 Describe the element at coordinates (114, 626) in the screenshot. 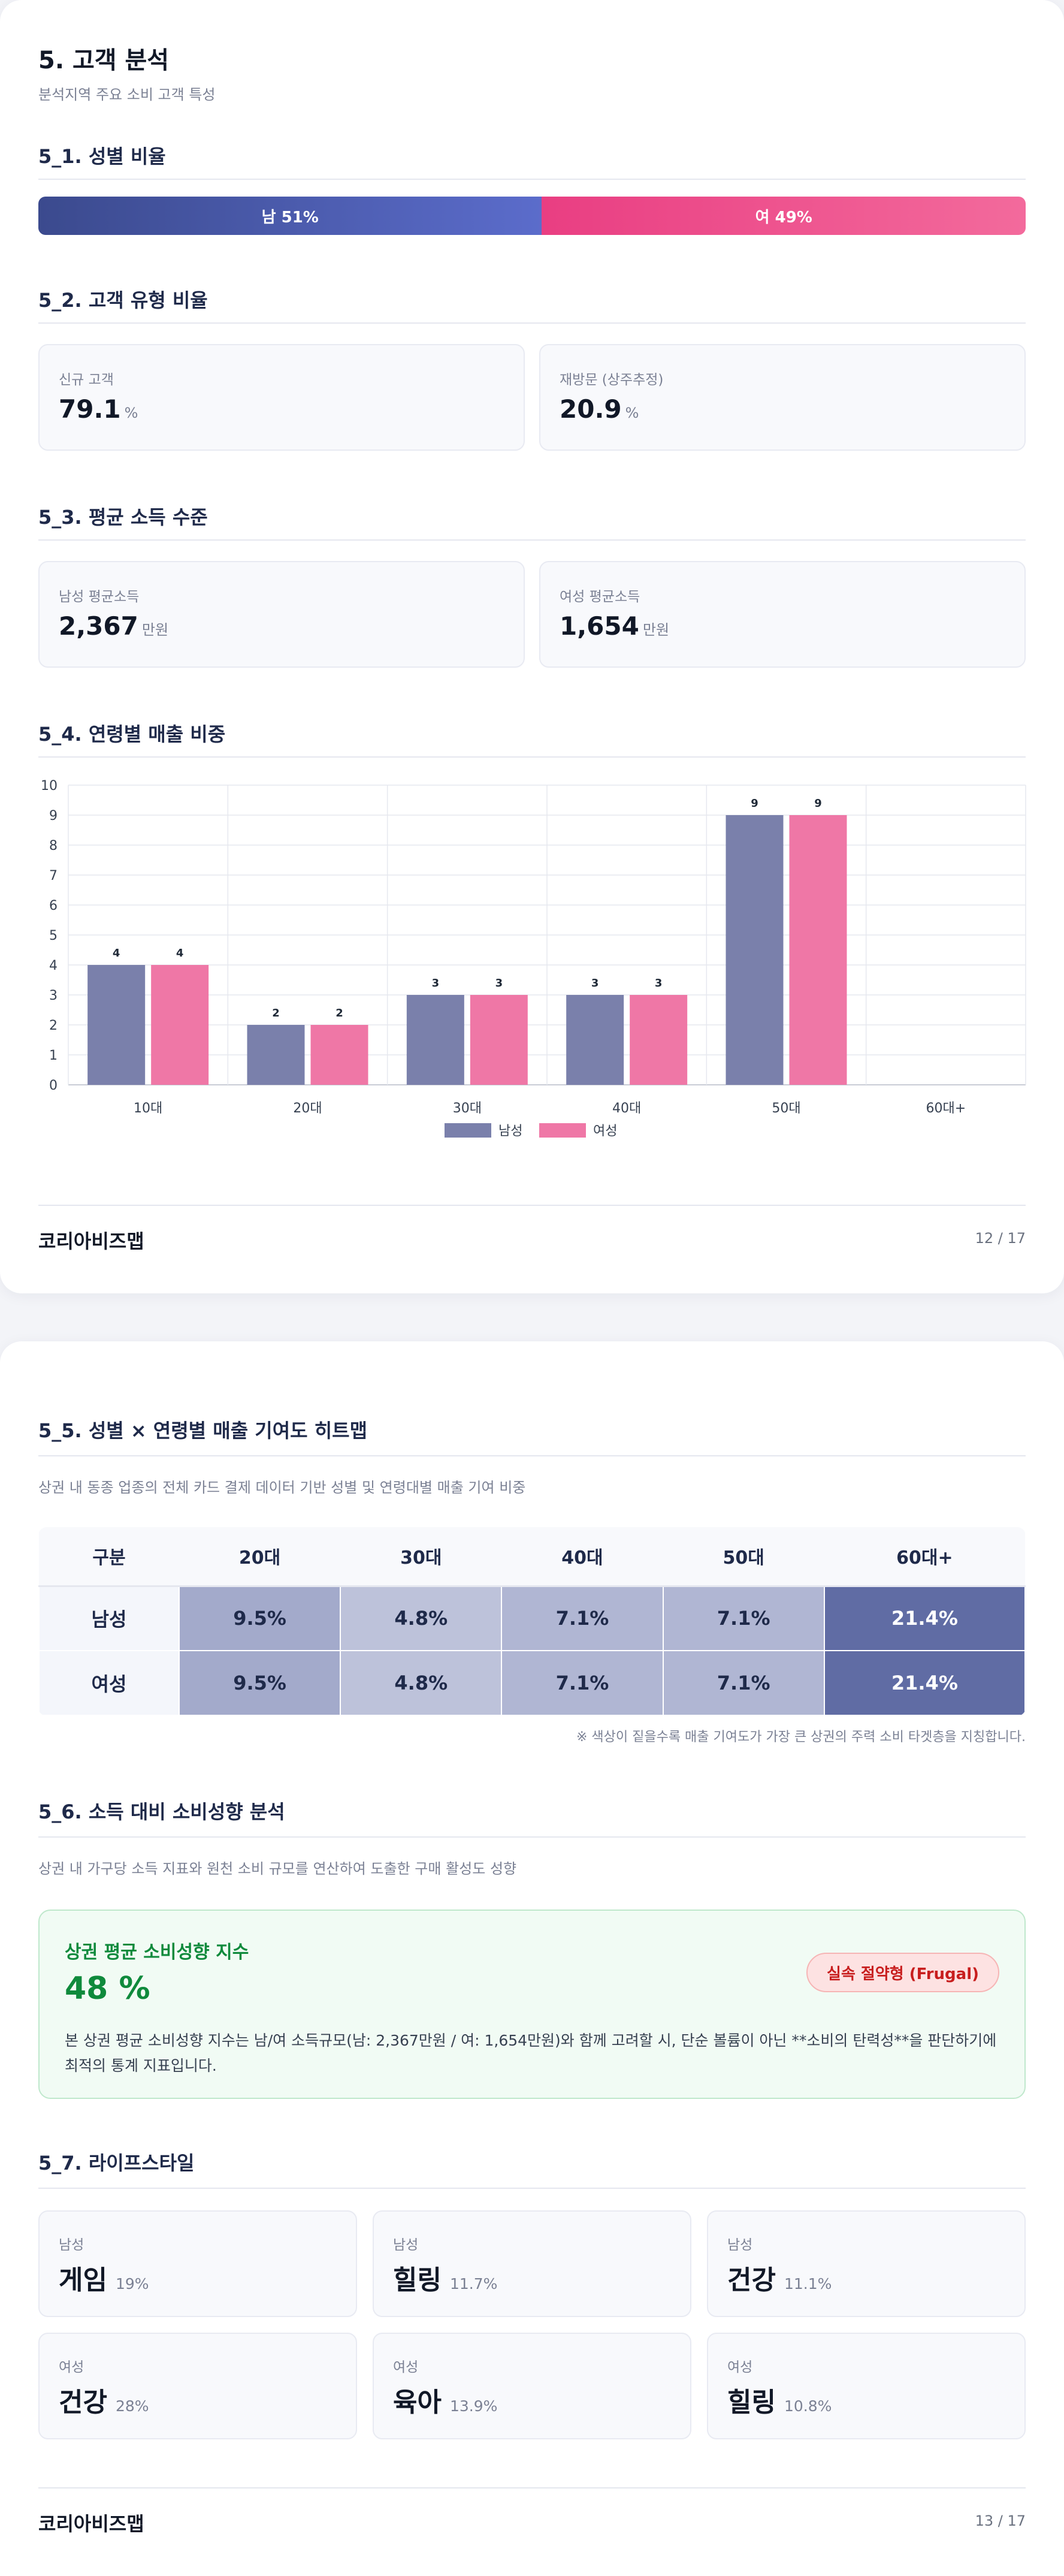

I see `male-income-value: 2,367 만원` at that location.